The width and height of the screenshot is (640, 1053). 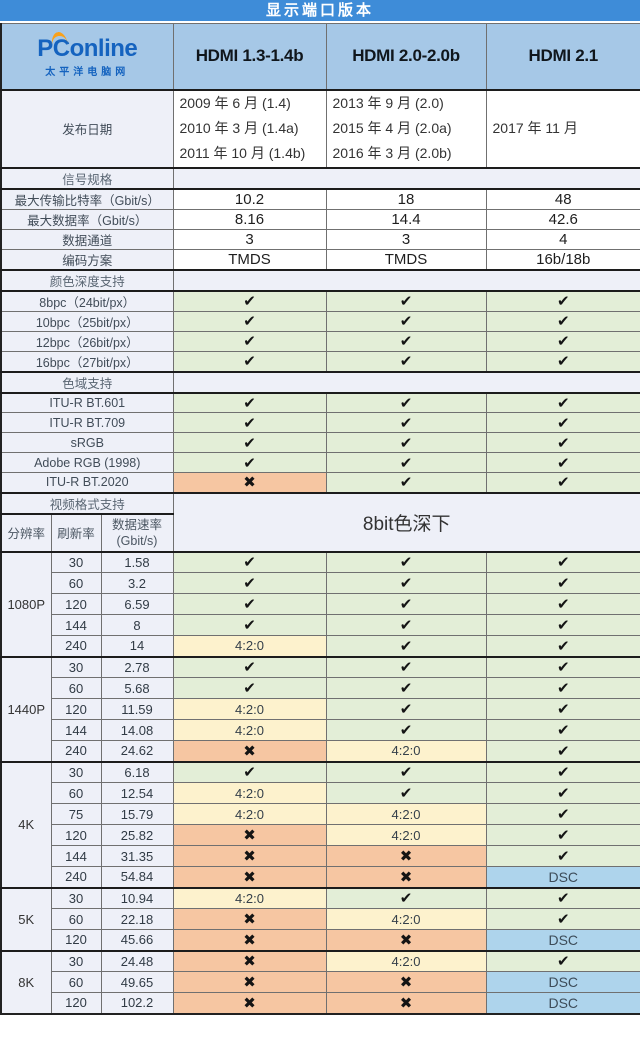 I want to click on video-row: 120 45.66 ✖ ✖ DSC, so click(x=320, y=940).